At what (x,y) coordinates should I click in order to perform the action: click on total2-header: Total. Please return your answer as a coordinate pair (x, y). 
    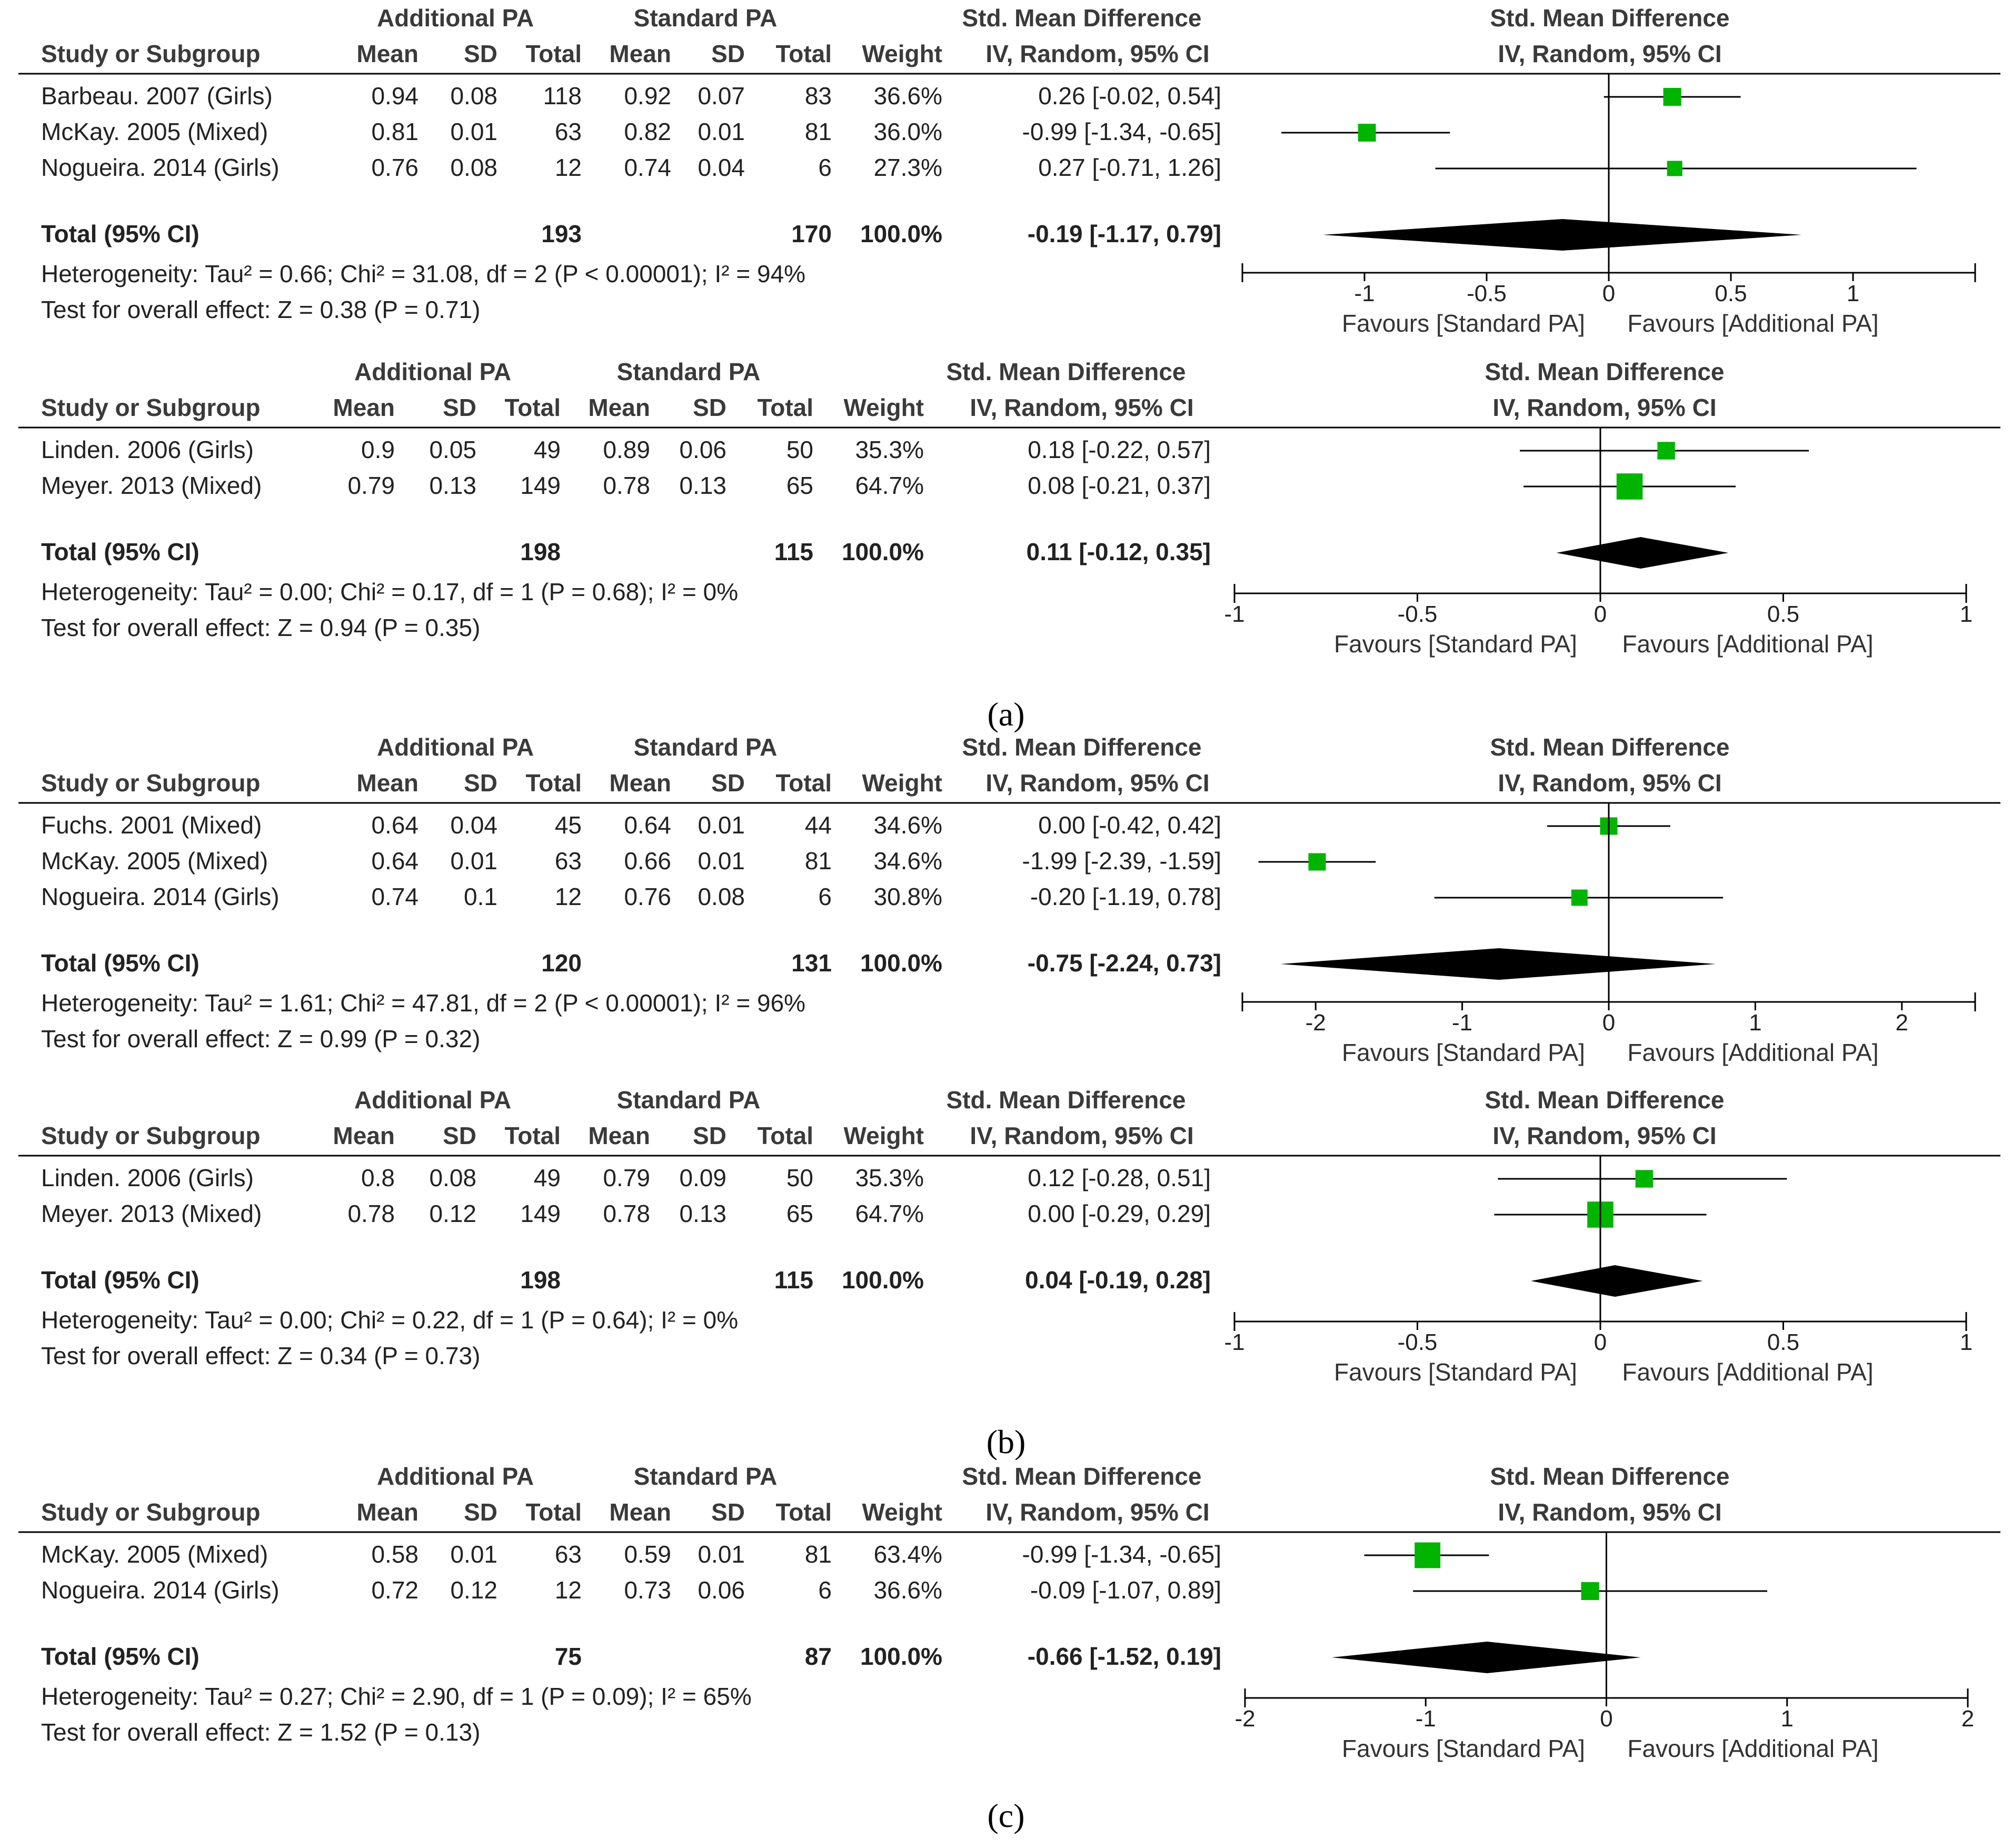
    Looking at the image, I should click on (785, 407).